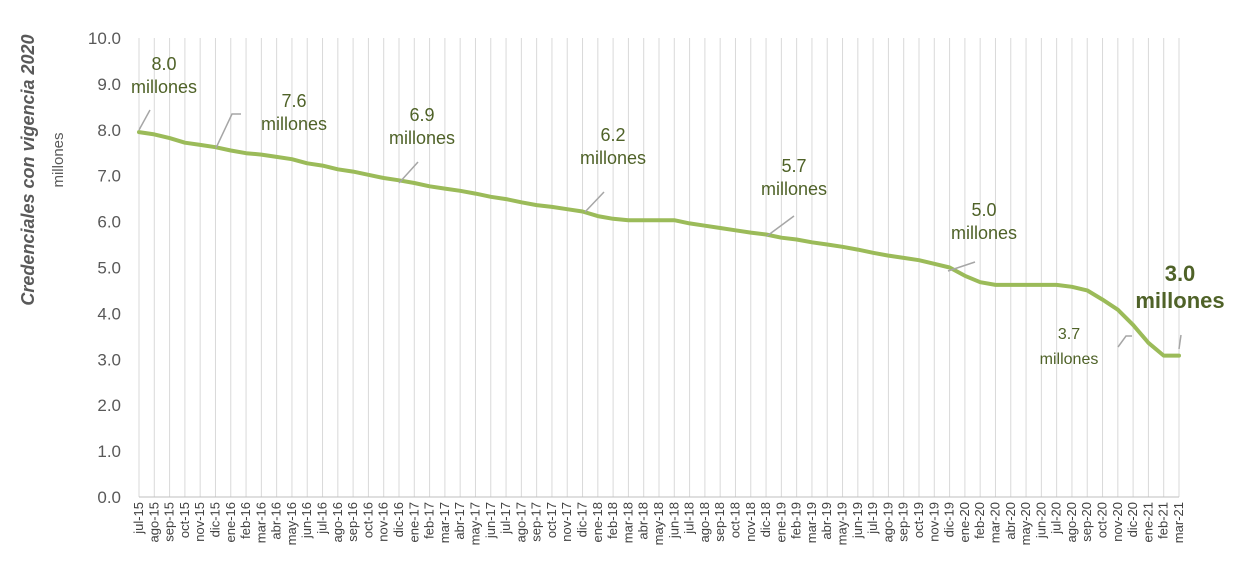 The height and width of the screenshot is (569, 1233). What do you see at coordinates (1056, 518) in the screenshot?
I see `x-tick-label: jul-20` at bounding box center [1056, 518].